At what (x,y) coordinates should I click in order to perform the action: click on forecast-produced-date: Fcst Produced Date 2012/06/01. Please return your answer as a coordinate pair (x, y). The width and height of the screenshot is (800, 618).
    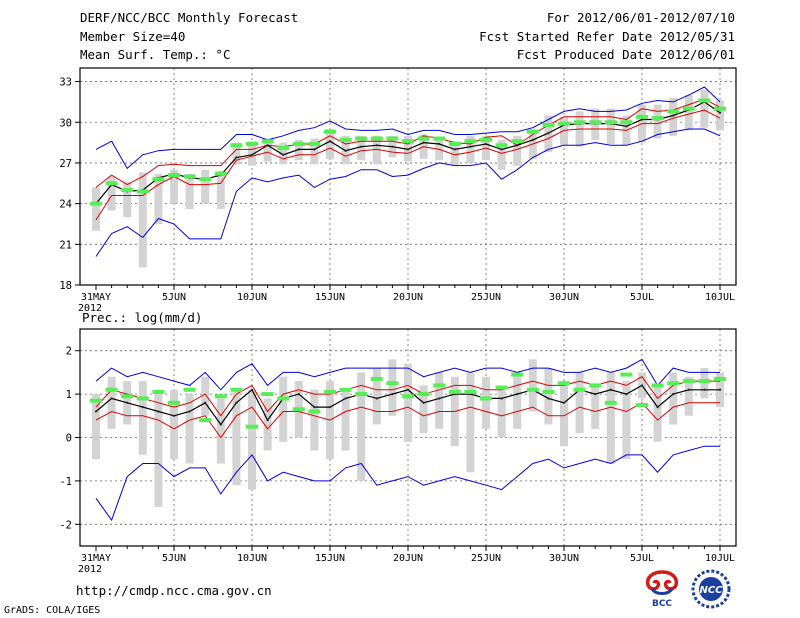
    Looking at the image, I should click on (625, 54).